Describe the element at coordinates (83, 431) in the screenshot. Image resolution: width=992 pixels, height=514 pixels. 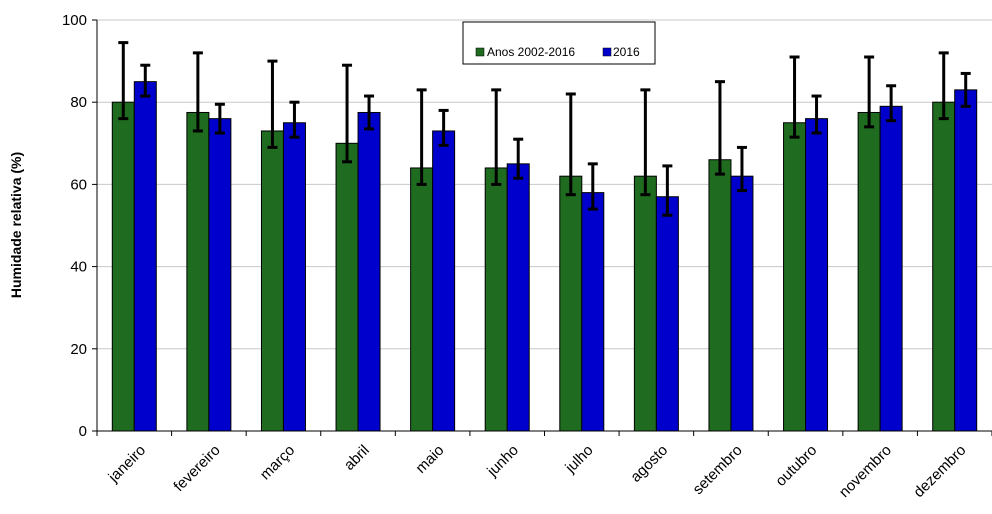
I see `y-tick-label: 0` at that location.